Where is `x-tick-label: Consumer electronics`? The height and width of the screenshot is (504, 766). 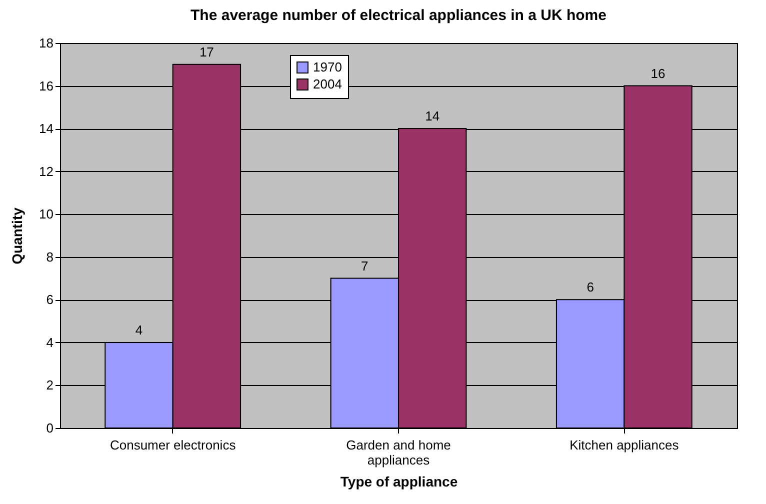
x-tick-label: Consumer electronics is located at coordinates (173, 445).